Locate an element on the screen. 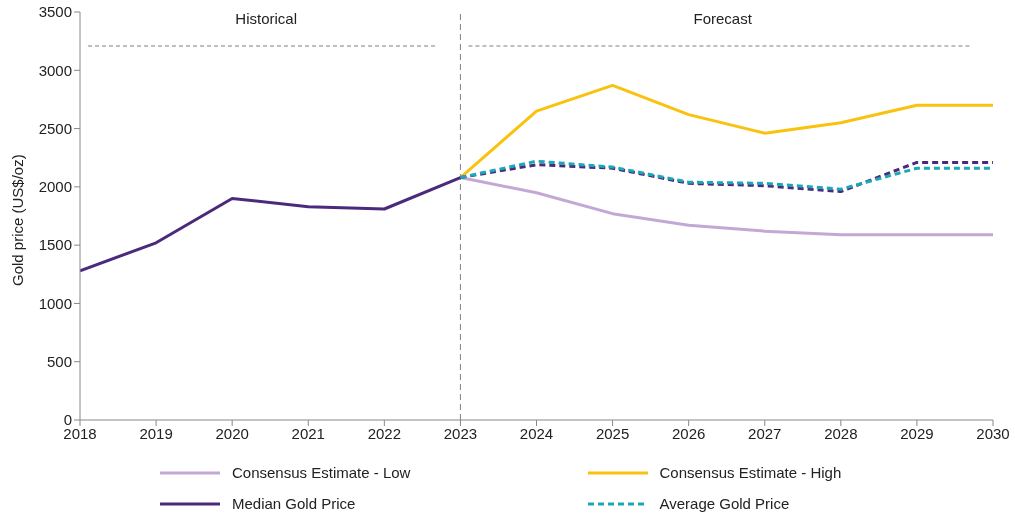  x-tick-label: 2026 is located at coordinates (688, 433).